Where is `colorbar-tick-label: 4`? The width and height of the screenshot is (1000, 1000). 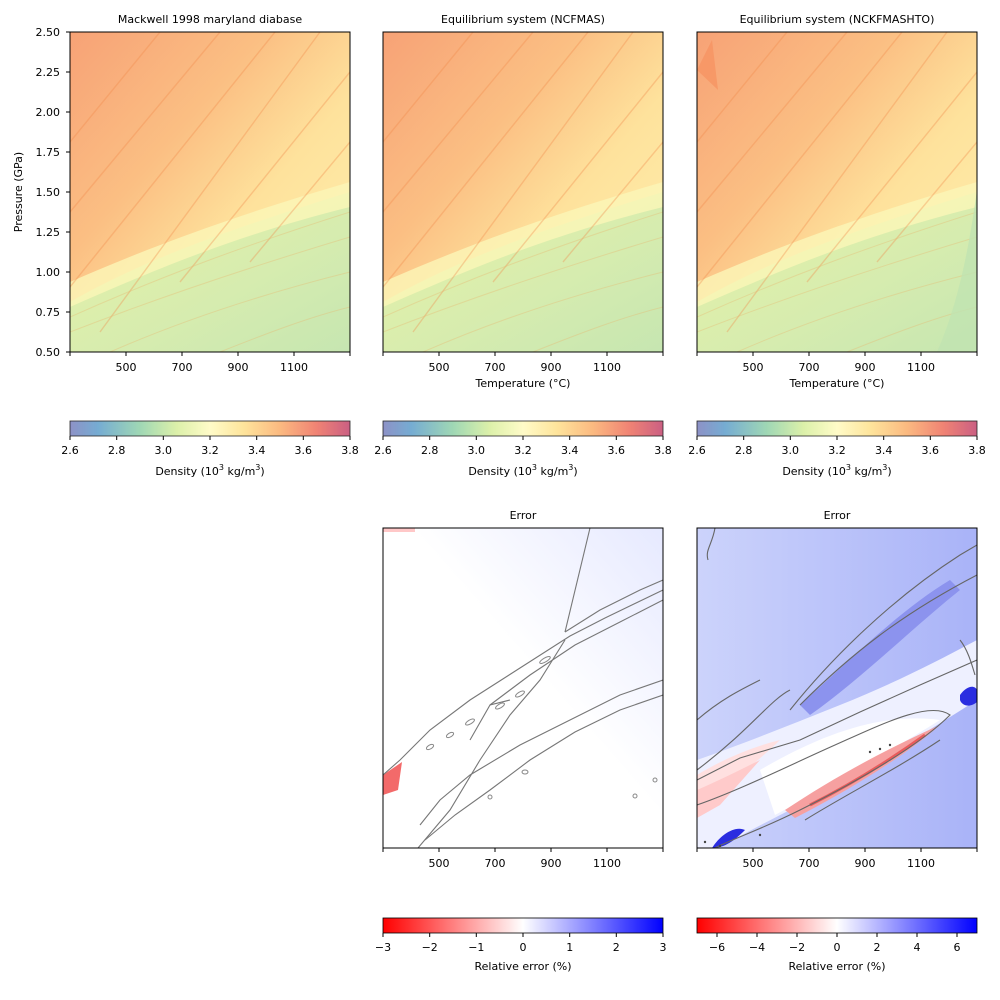 colorbar-tick-label: 4 is located at coordinates (917, 947).